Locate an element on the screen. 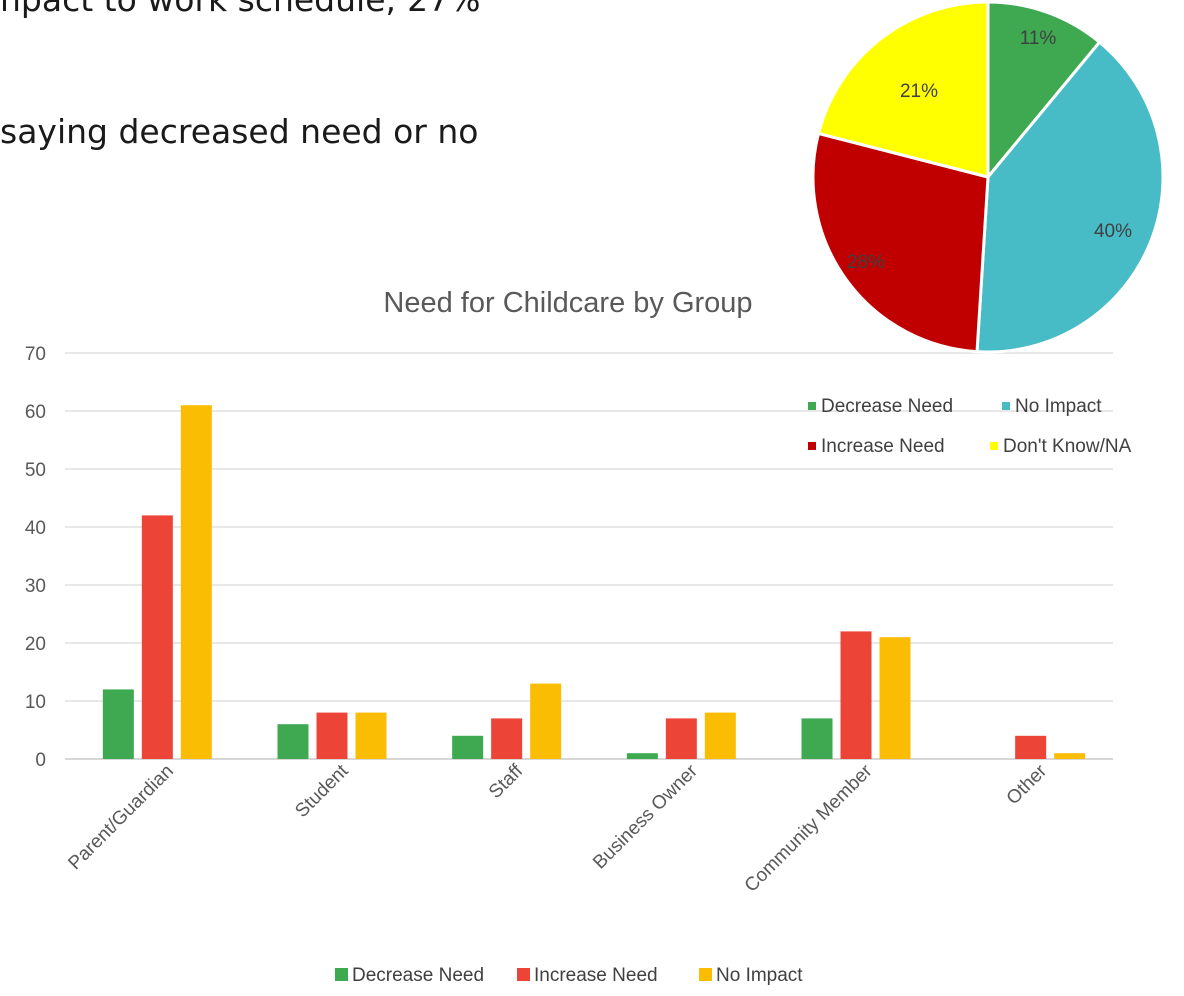 The width and height of the screenshot is (1184, 996). pie-data-label: 11% is located at coordinates (1038, 38).